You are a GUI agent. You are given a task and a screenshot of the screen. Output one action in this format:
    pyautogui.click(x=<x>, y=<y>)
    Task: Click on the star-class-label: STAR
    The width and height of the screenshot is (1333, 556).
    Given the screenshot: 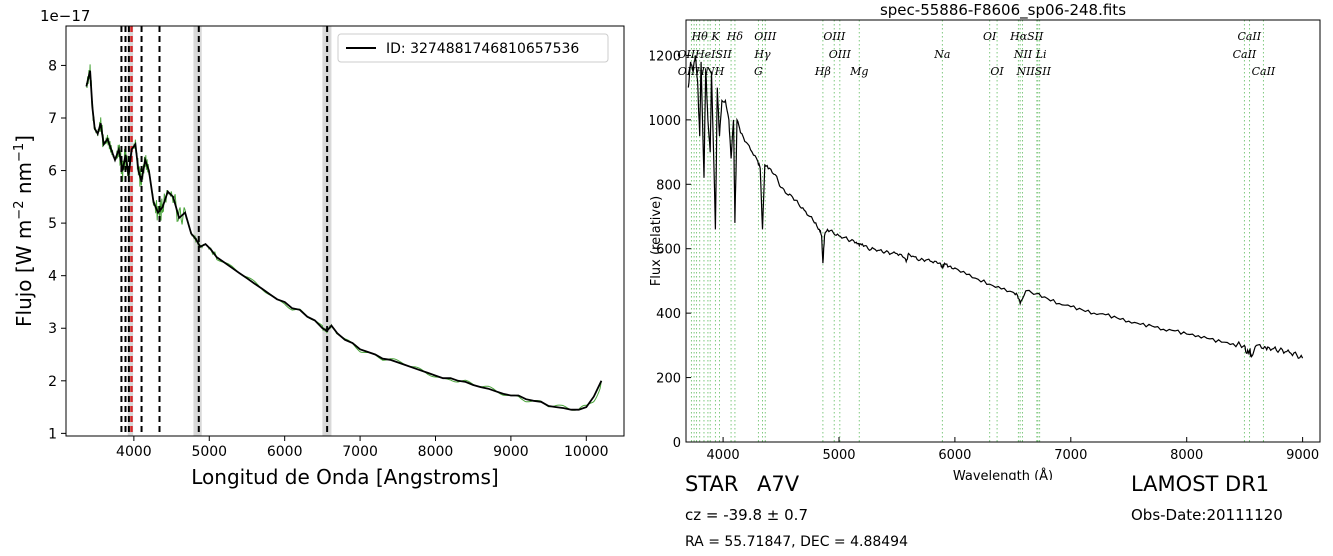 What is the action you would take?
    pyautogui.click(x=712, y=484)
    